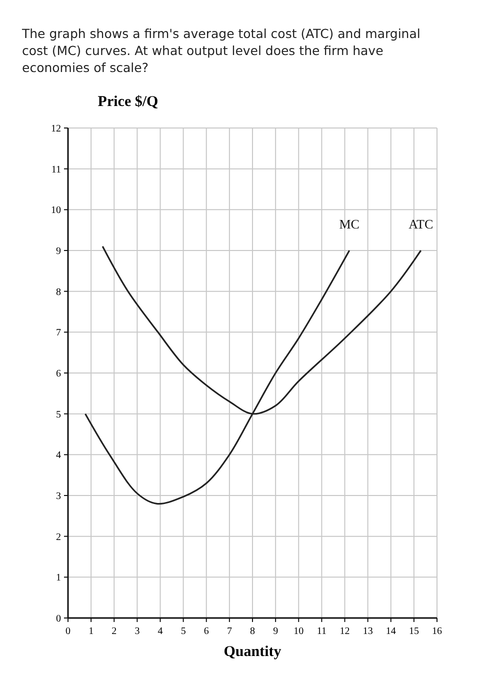  I want to click on chart-title: The graph shows a firm's average total cost (ATC) and marginal cost (MC) curves. At what output level does the firm have economies of scale?, so click(220, 50).